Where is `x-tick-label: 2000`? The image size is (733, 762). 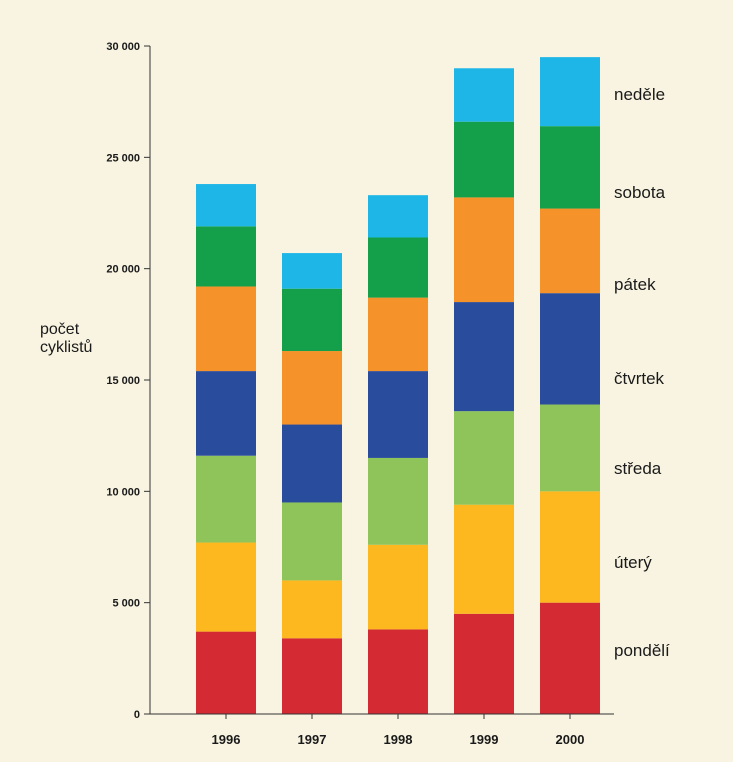
x-tick-label: 2000 is located at coordinates (570, 739).